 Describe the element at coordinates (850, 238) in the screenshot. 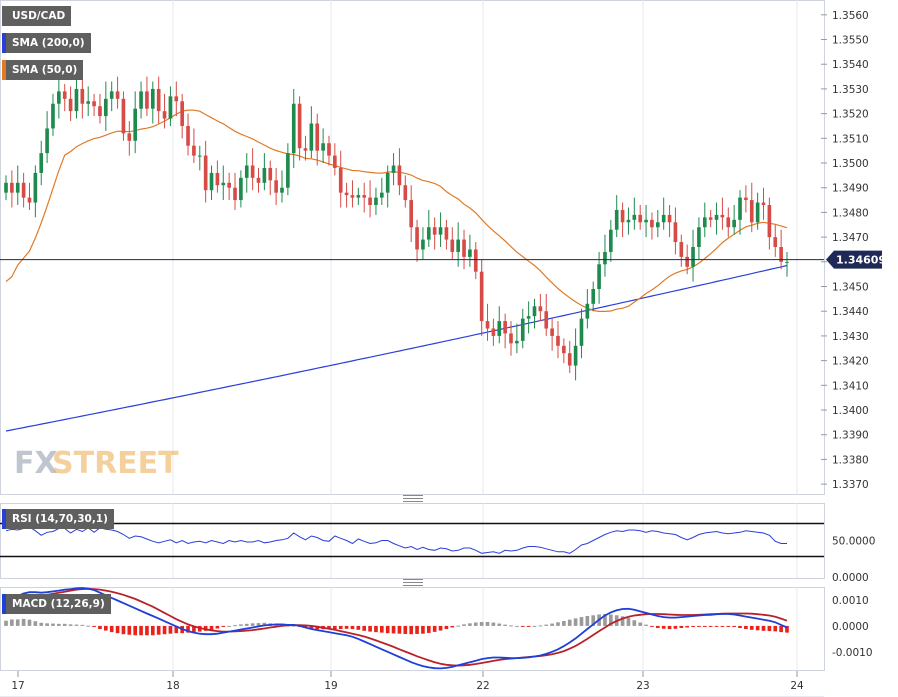

I see `price-y-tick-label: 1.3470` at that location.